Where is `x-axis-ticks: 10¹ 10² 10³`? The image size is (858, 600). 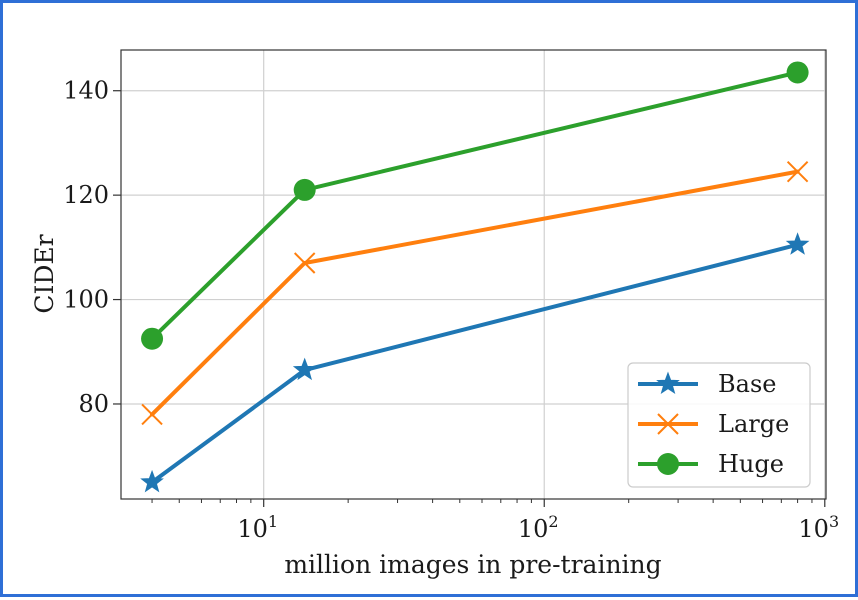
x-axis-ticks: 10¹ 10² 10³ is located at coordinates (495, 521).